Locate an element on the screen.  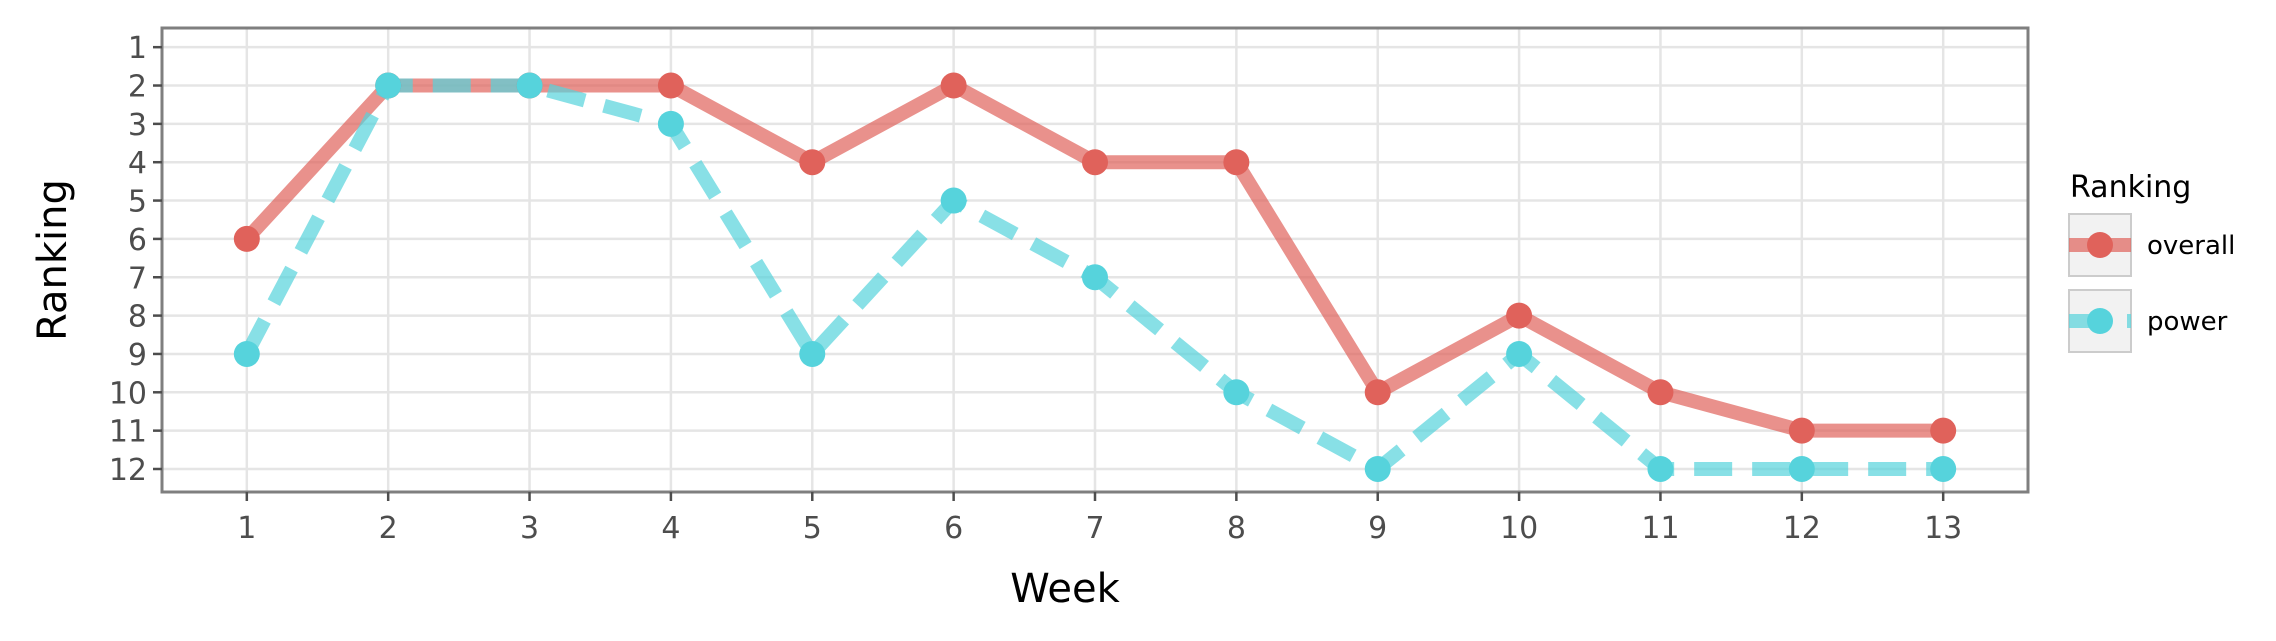
y-tick-label: 6 is located at coordinates (137, 240).